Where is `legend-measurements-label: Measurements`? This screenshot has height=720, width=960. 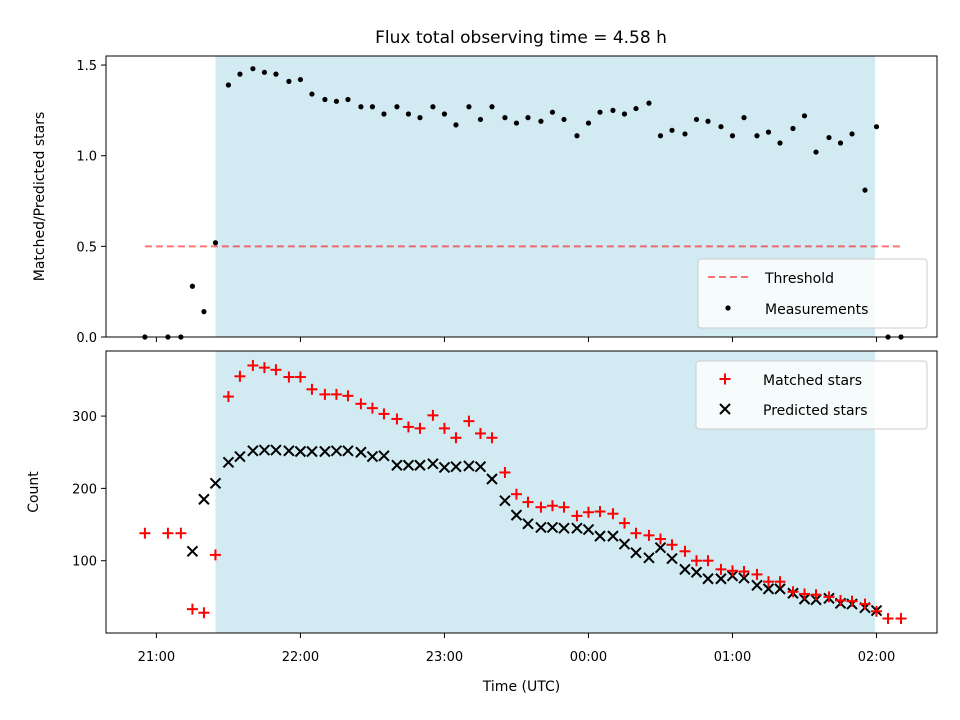 legend-measurements-label: Measurements is located at coordinates (816, 310).